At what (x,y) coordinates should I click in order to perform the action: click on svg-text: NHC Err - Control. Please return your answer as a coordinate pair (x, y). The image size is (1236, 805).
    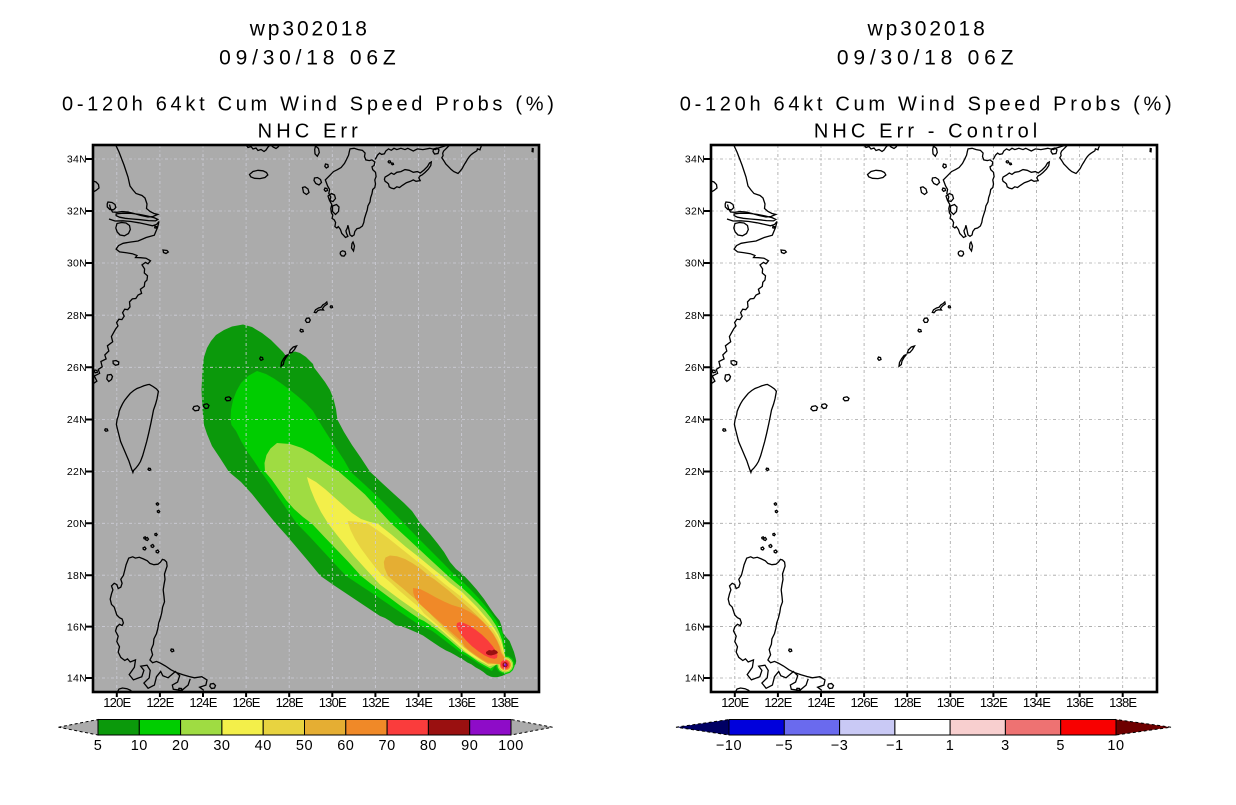
    Looking at the image, I should click on (928, 132).